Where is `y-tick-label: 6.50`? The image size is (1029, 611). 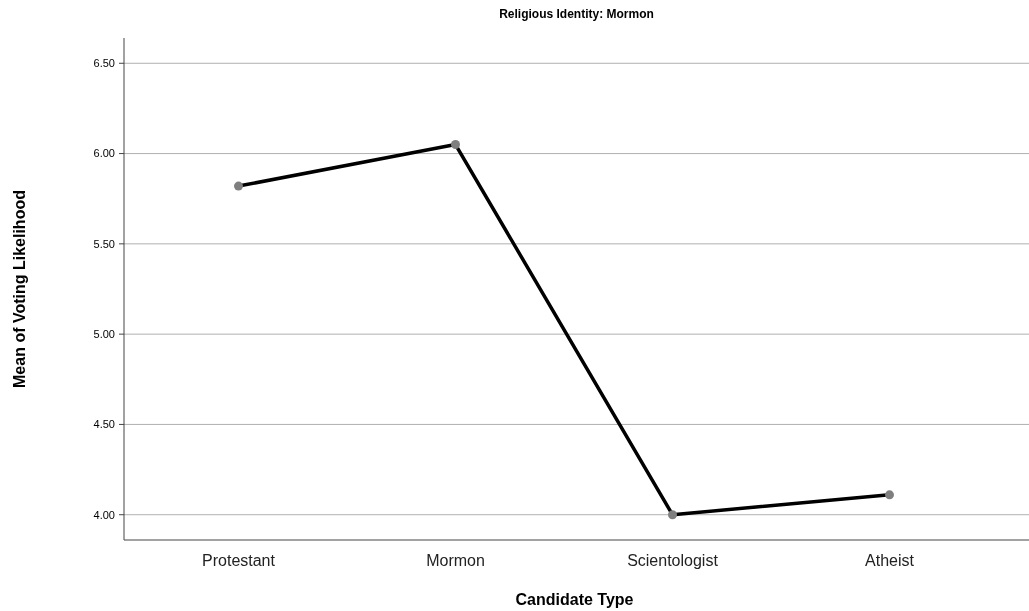 y-tick-label: 6.50 is located at coordinates (104, 63).